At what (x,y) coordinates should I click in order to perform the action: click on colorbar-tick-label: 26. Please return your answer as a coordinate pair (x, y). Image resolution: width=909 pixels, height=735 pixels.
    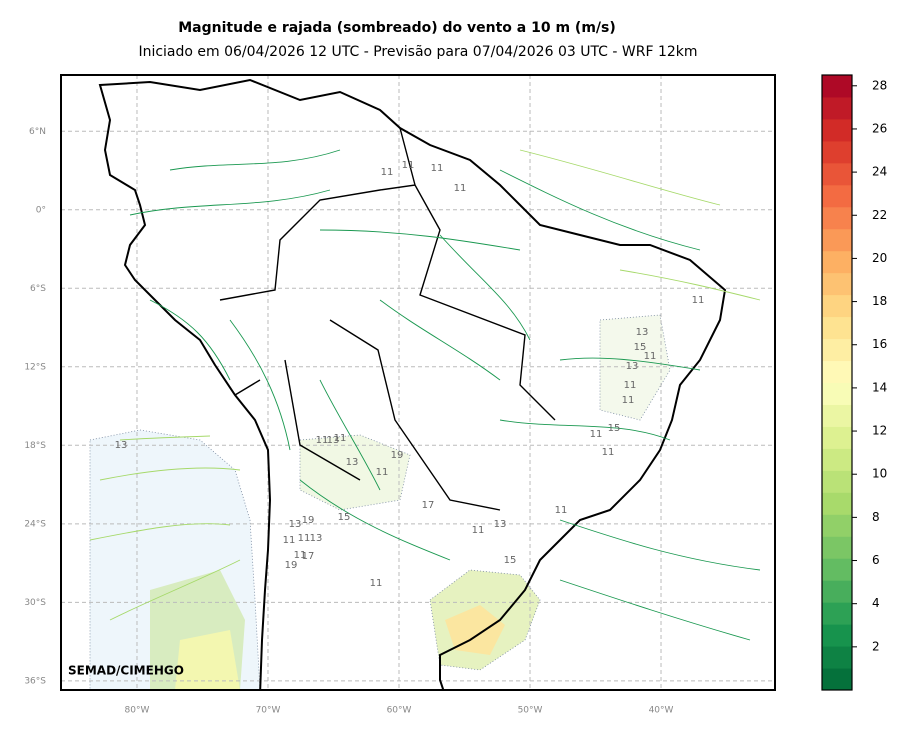
    Looking at the image, I should click on (879, 128).